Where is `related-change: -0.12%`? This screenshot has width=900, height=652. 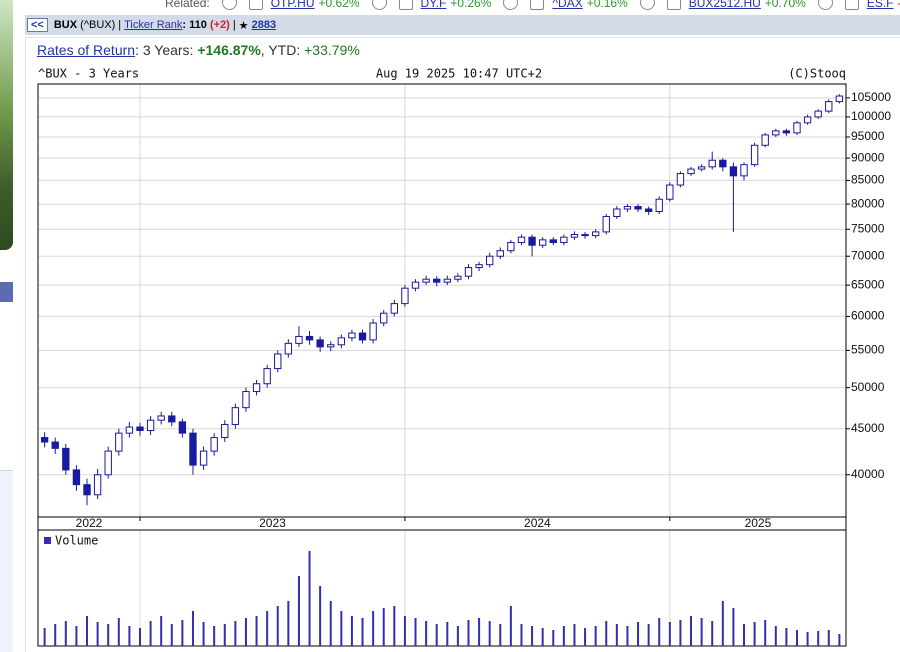
related-change: -0.12% is located at coordinates (899, 5).